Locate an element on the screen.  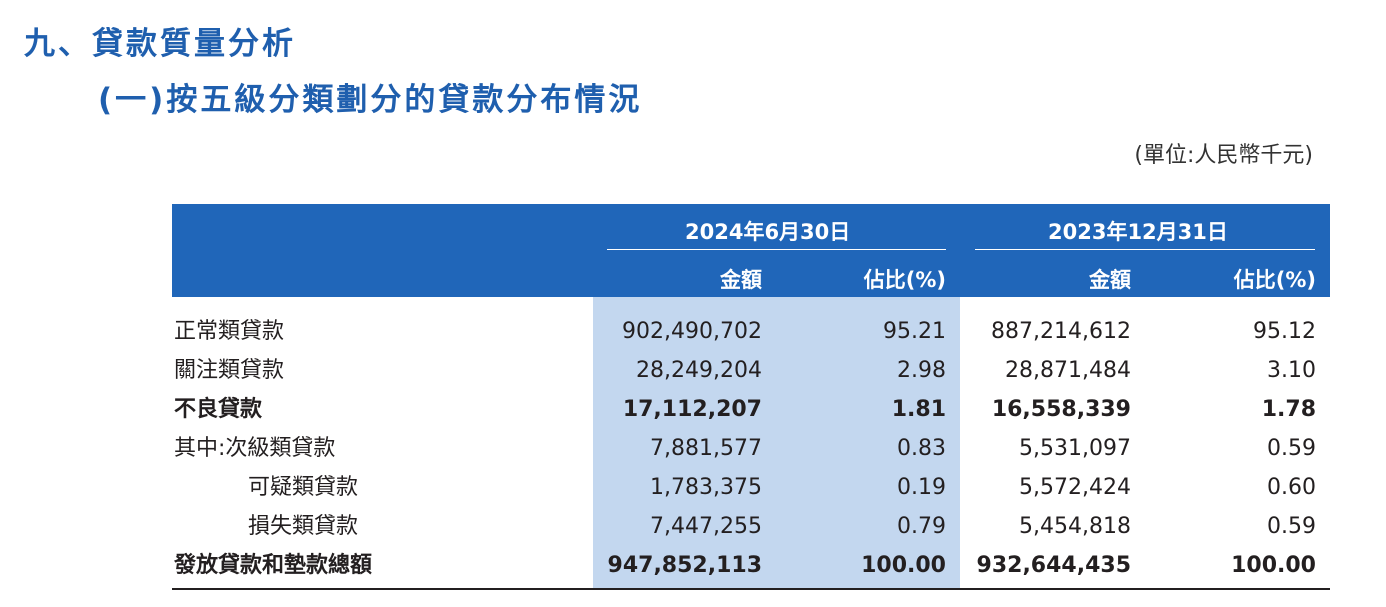
amount-2024: 902,490,702 is located at coordinates (692, 331).